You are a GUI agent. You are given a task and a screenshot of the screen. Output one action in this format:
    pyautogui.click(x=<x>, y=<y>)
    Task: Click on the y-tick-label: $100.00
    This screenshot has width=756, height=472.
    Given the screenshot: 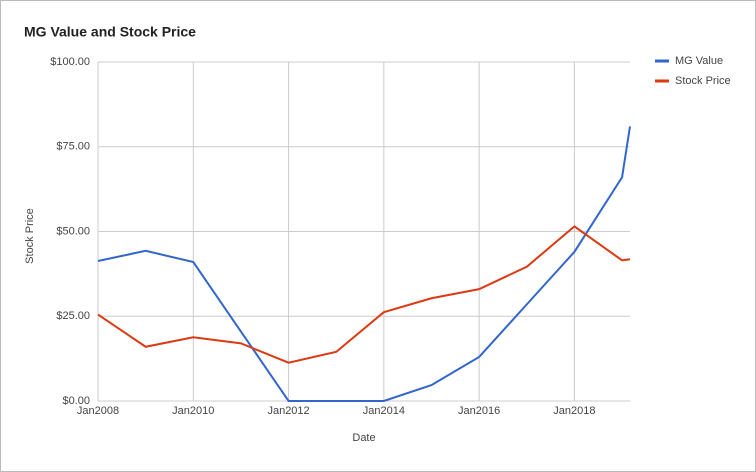 What is the action you would take?
    pyautogui.click(x=70, y=62)
    